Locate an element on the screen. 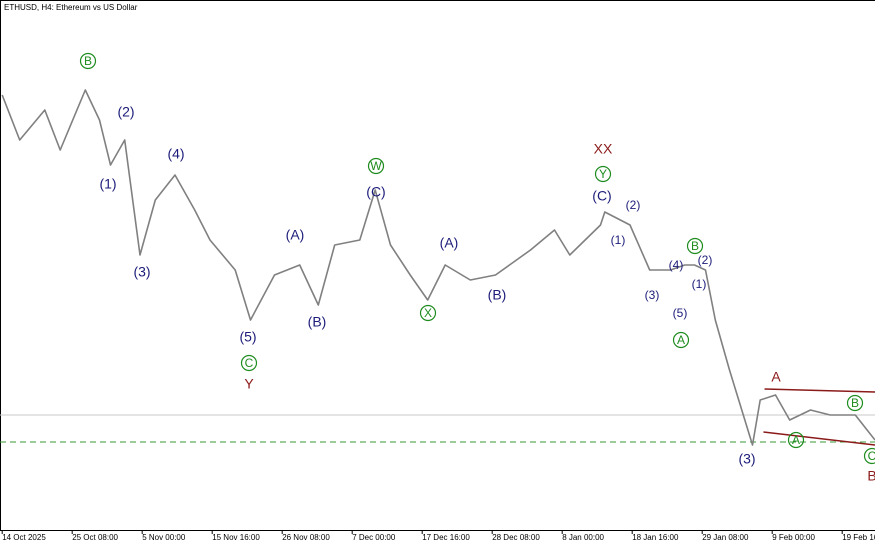 This screenshot has height=545, width=875. wave-label: W is located at coordinates (376, 166).